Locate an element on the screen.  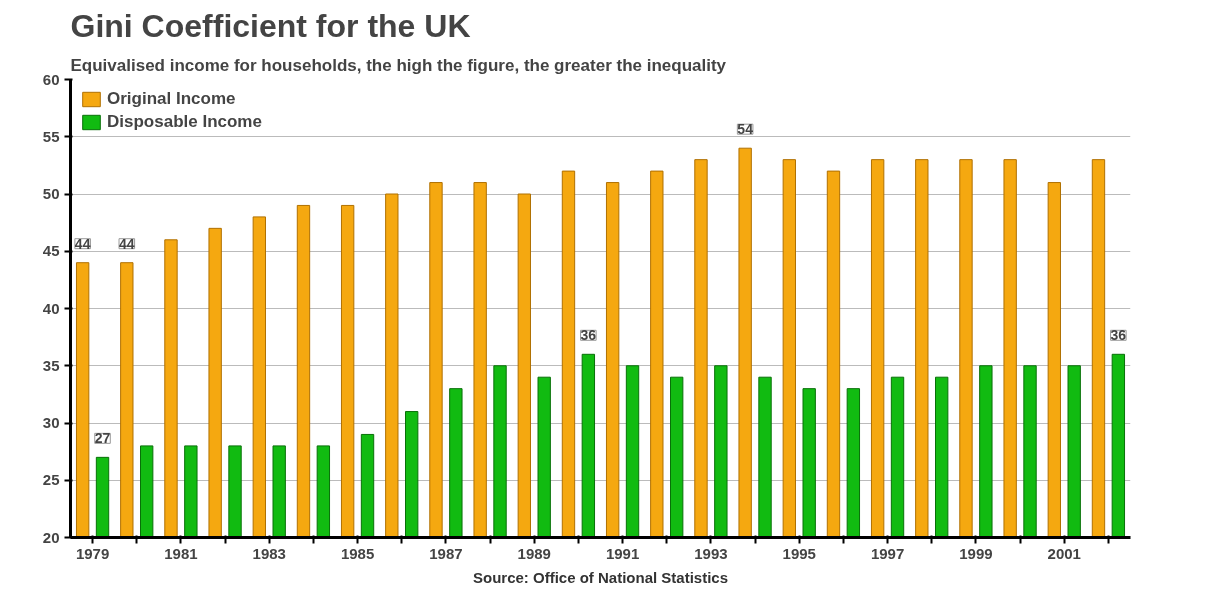
data-label: 27 is located at coordinates (102, 438).